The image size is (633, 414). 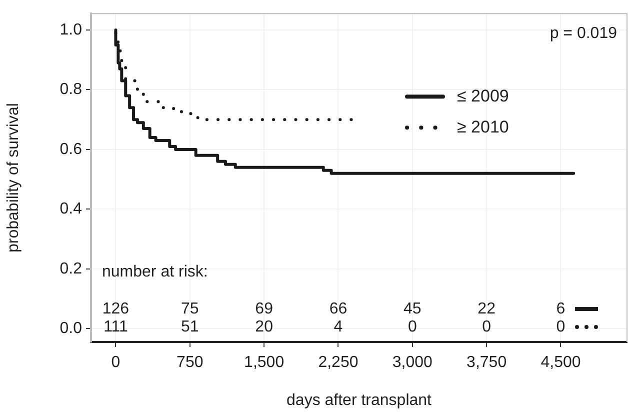 What do you see at coordinates (71, 269) in the screenshot?
I see `y-tick-label: 0.2` at bounding box center [71, 269].